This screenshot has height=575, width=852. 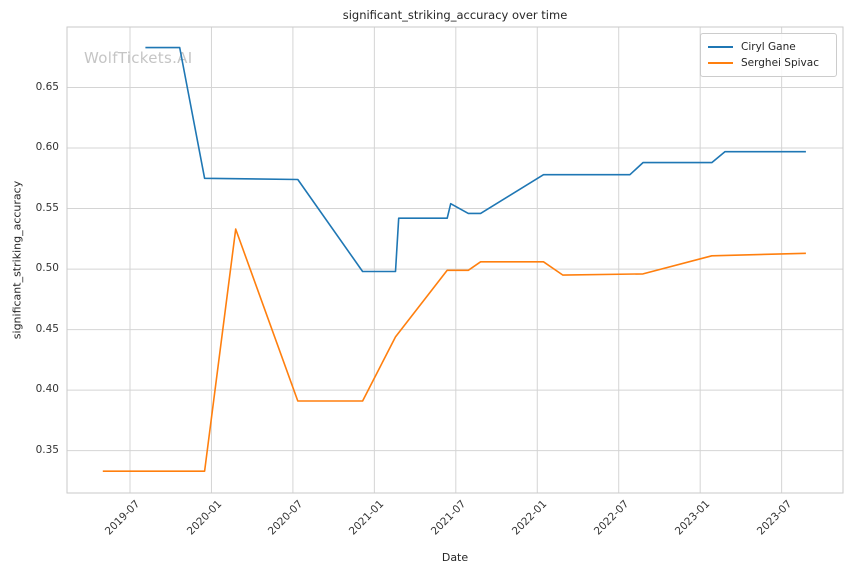 What do you see at coordinates (455, 15) in the screenshot?
I see `chart-title: significant_striking_accuracy over time` at bounding box center [455, 15].